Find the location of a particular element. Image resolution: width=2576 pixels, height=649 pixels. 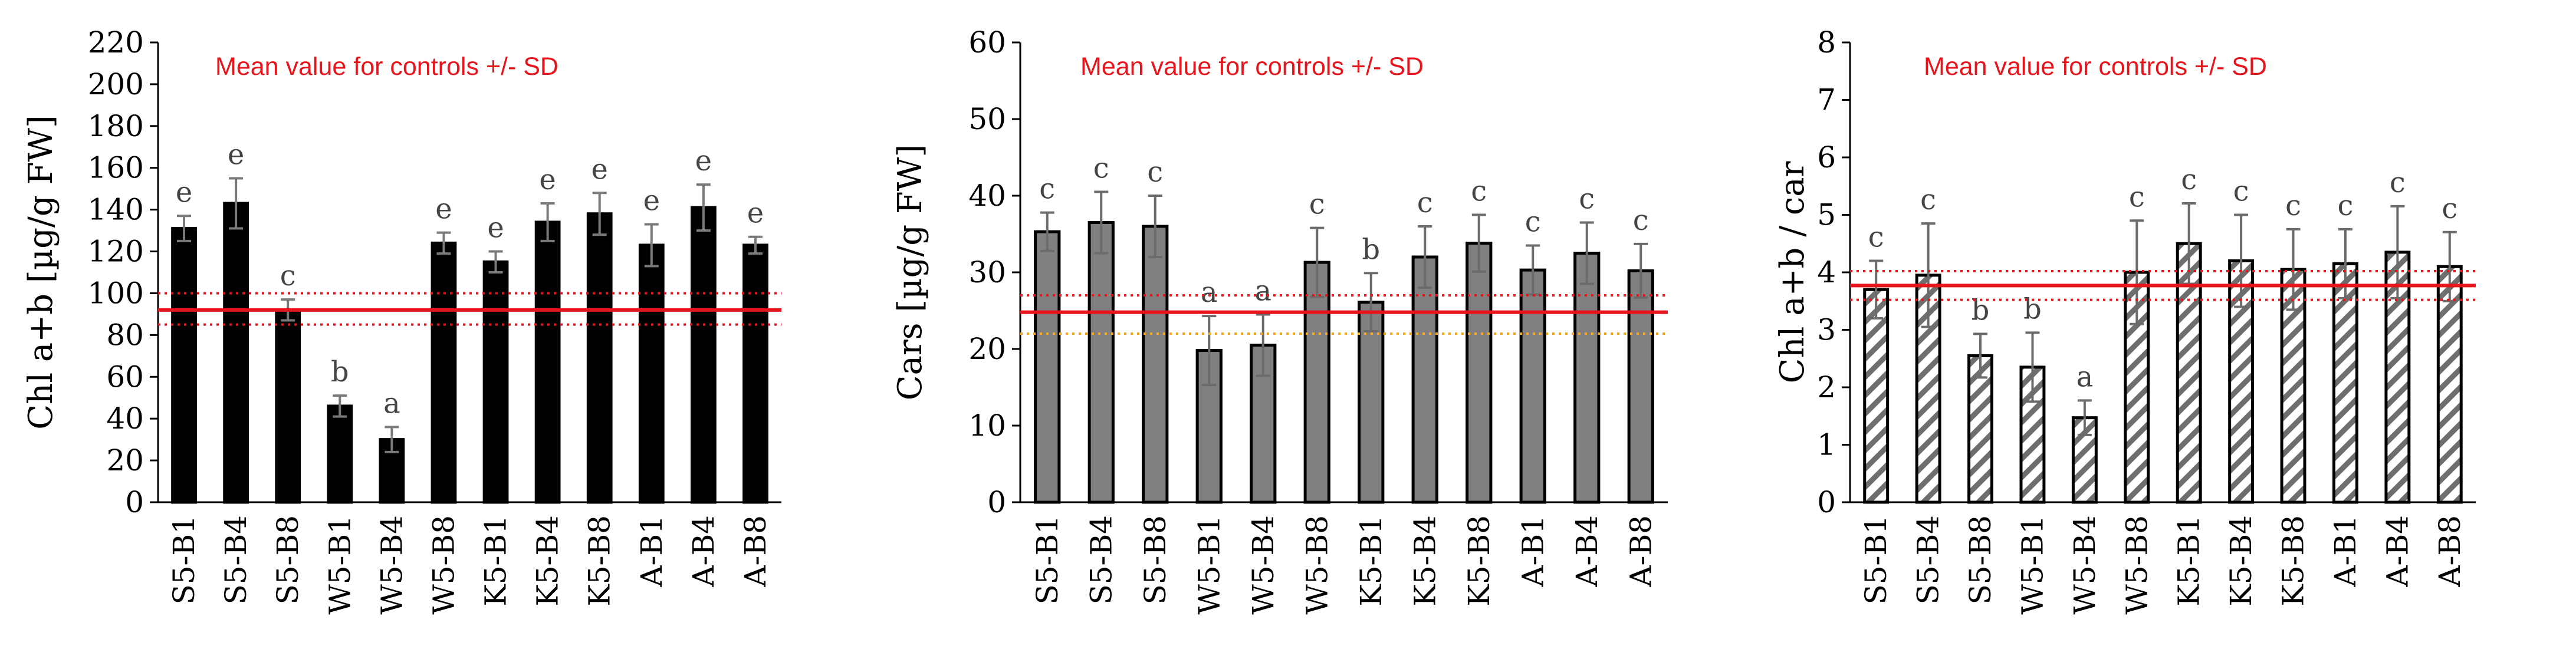

y-tick-label: 6 is located at coordinates (1826, 157).